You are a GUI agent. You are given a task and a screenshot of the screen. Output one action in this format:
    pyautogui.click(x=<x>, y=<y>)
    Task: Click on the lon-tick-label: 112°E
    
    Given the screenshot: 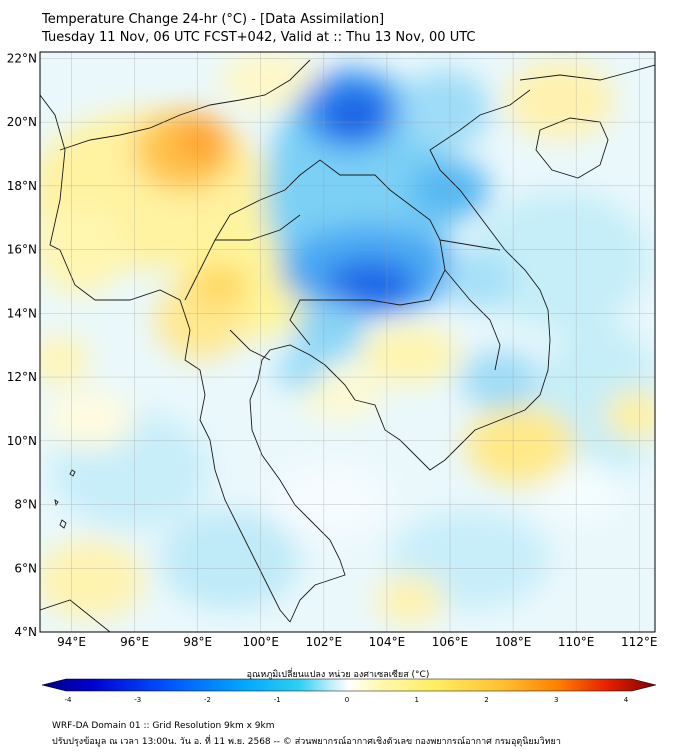 What is the action you would take?
    pyautogui.click(x=639, y=642)
    